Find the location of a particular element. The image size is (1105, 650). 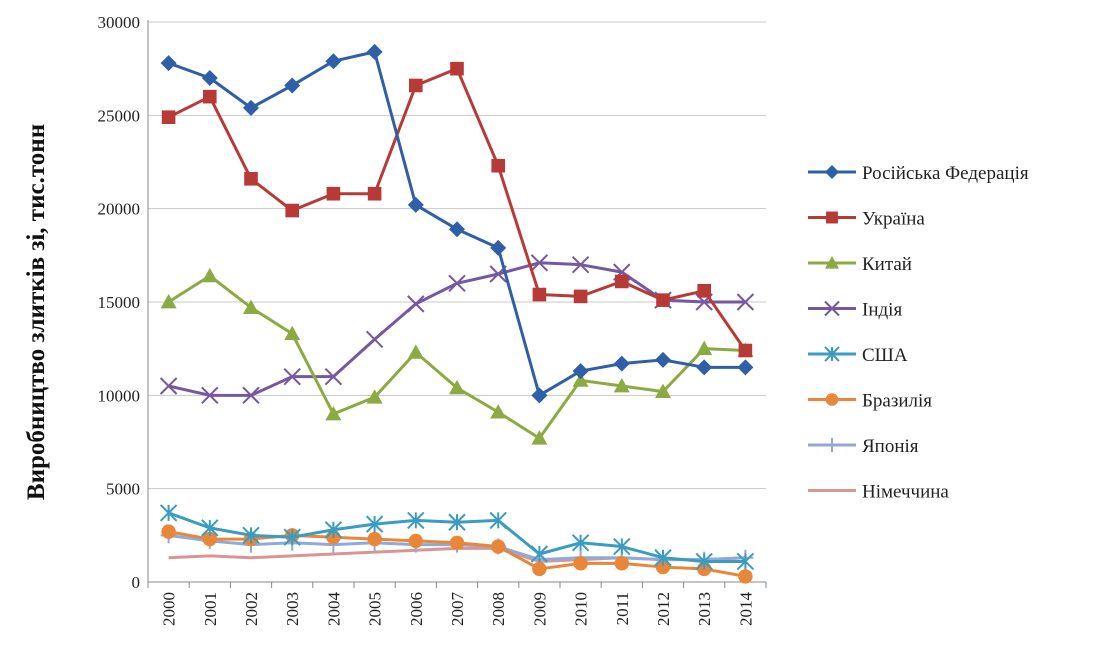

legend-item: Російська Федерація is located at coordinates (918, 173).